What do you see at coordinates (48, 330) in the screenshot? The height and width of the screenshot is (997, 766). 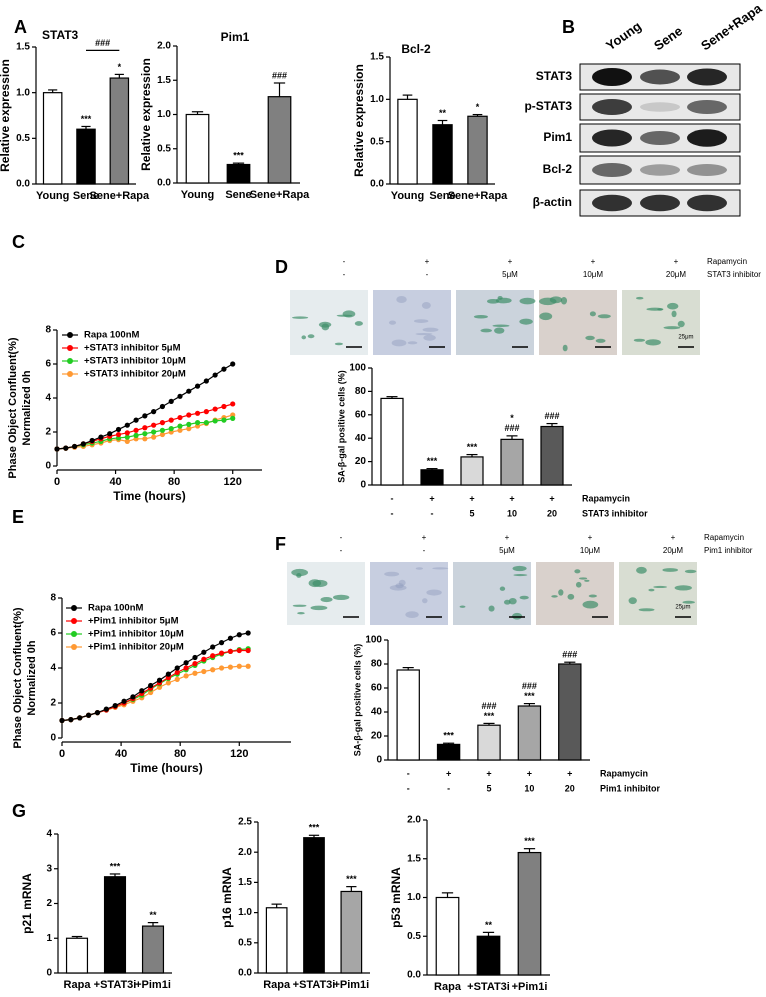 I see `y-tick-label: 8` at bounding box center [48, 330].